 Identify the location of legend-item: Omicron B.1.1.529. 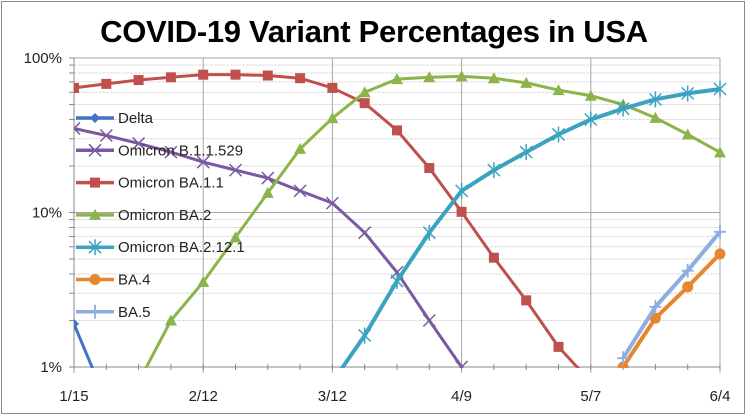
(159, 150).